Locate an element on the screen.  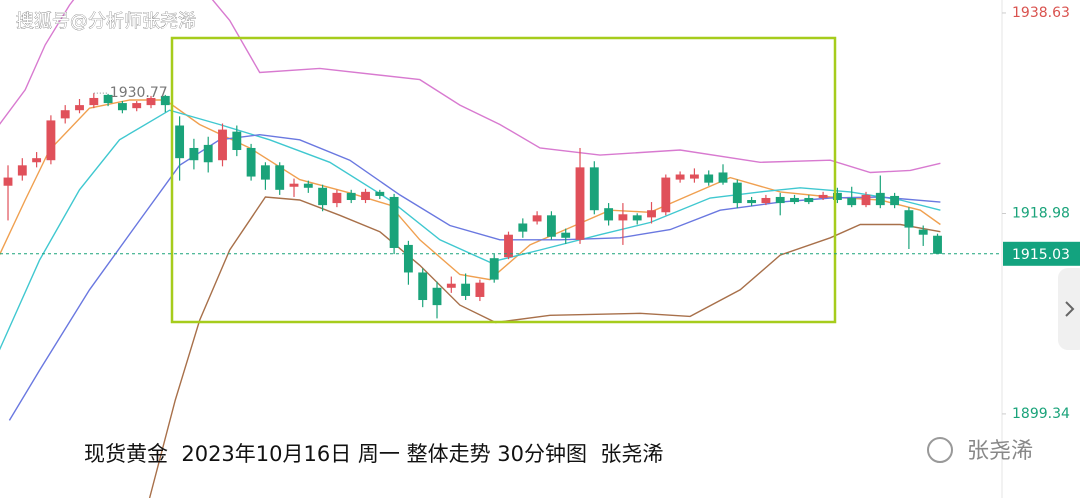
y-tick-label: 1899.34 is located at coordinates (1041, 414).